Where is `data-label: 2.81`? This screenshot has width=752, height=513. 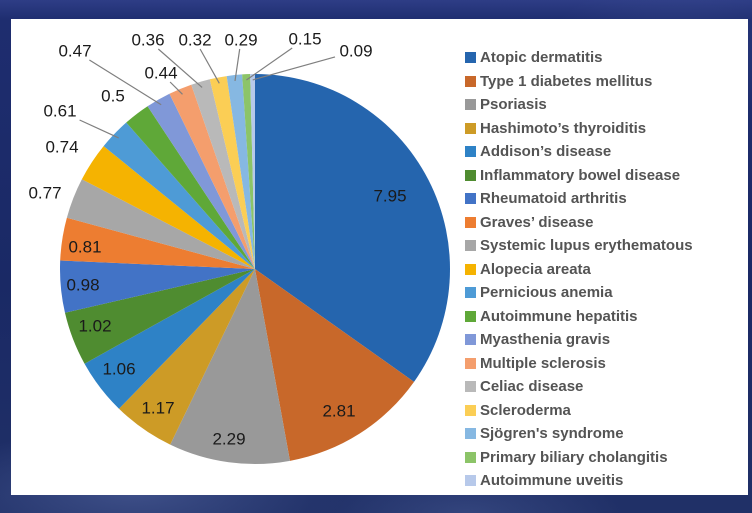 data-label: 2.81 is located at coordinates (338, 411).